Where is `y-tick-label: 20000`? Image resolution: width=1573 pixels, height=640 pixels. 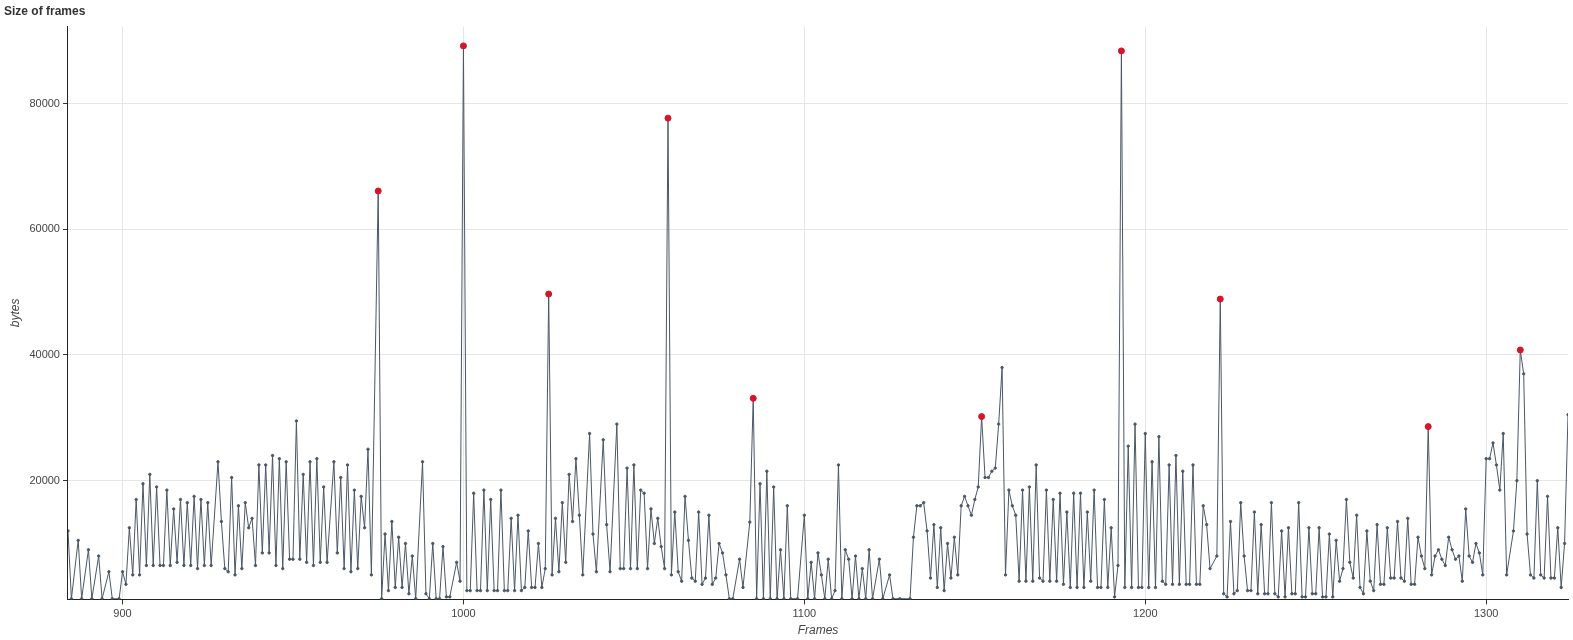
y-tick-label: 20000 is located at coordinates (44, 479).